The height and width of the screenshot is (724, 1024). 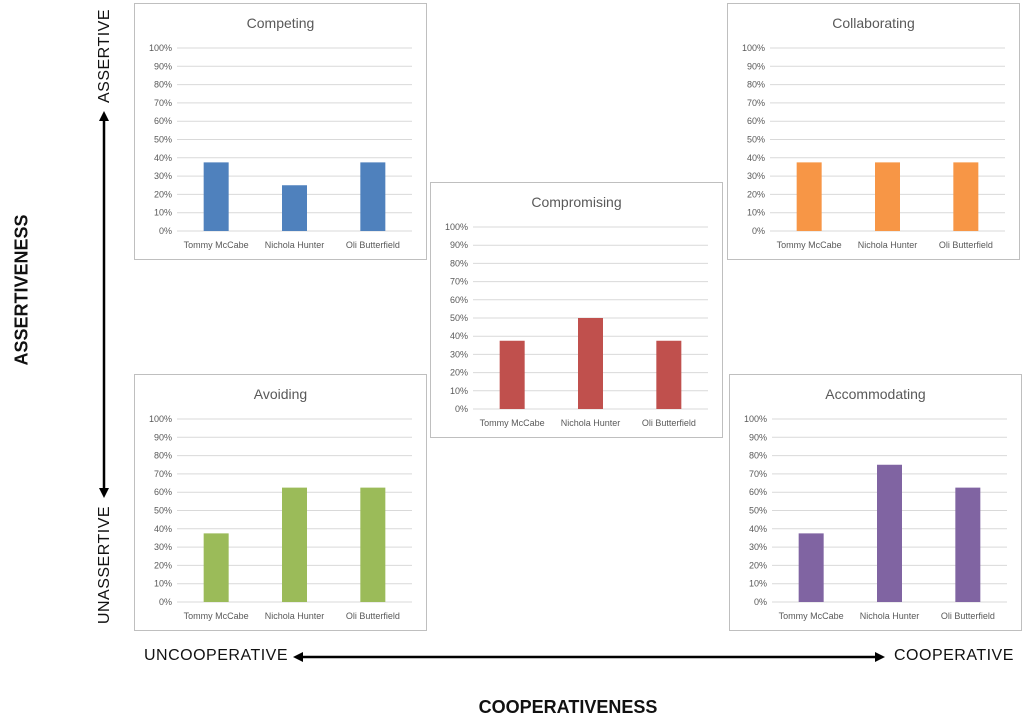 What do you see at coordinates (873, 23) in the screenshot?
I see `chart-title: Collaborating` at bounding box center [873, 23].